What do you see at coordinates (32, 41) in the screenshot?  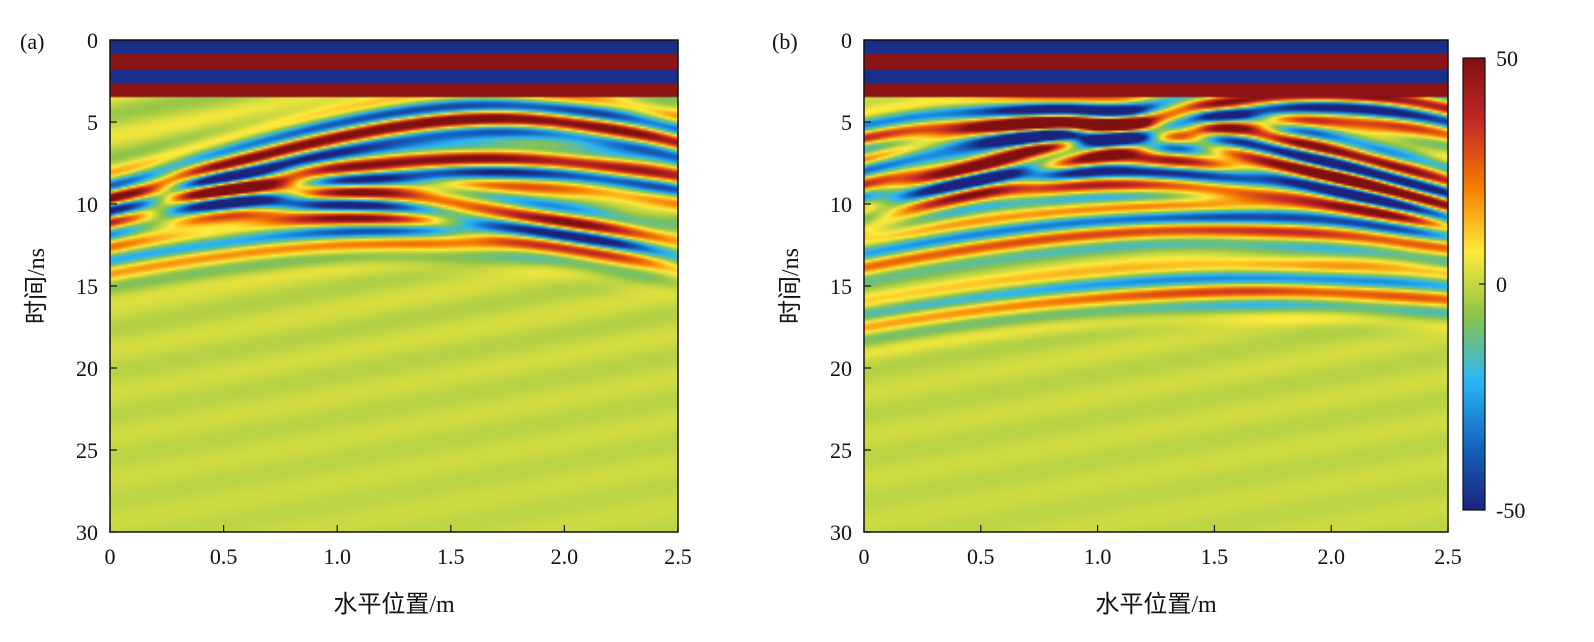 I see `panel-a-label: (a)` at bounding box center [32, 41].